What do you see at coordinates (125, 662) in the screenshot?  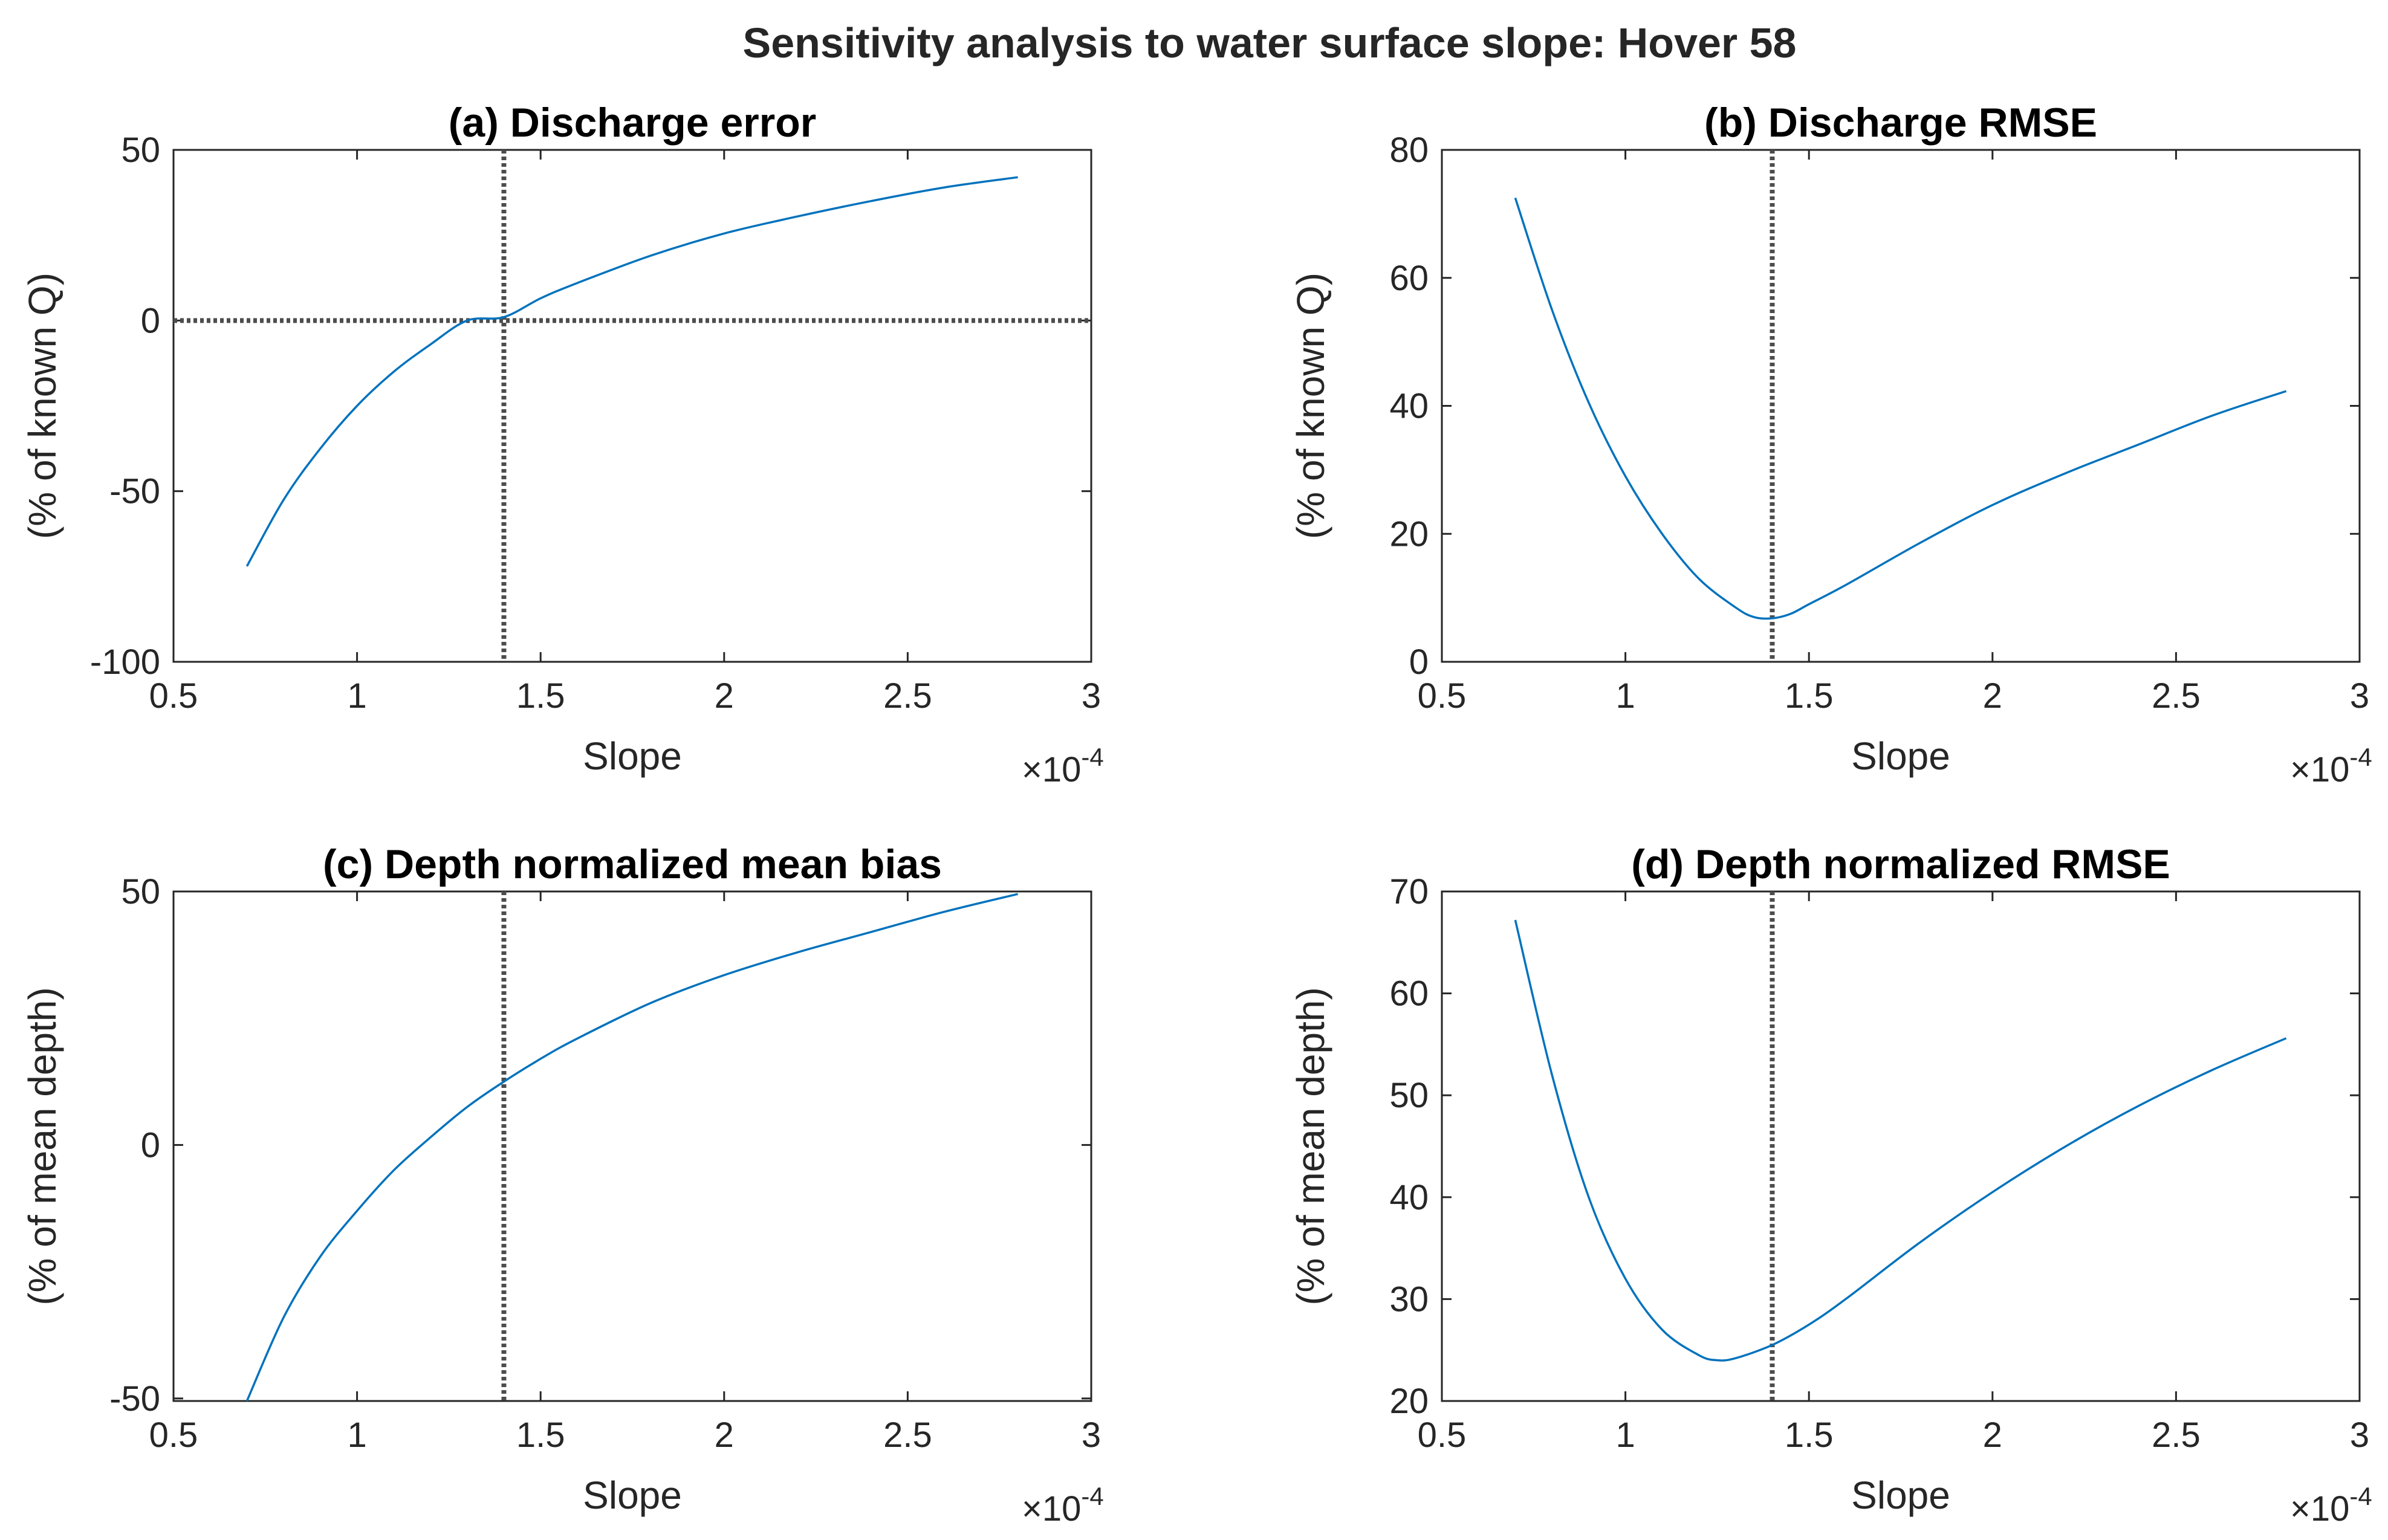 I see `y-tick-label: -100` at bounding box center [125, 662].